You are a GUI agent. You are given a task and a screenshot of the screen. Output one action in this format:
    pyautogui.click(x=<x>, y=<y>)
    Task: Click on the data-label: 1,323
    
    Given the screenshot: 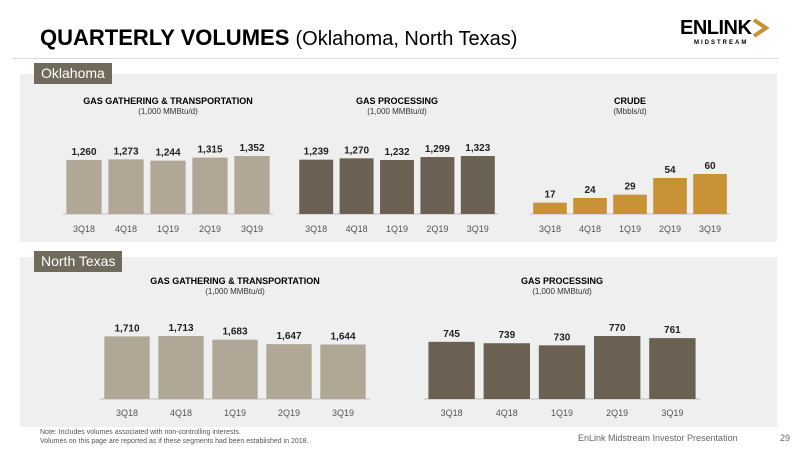 What is the action you would take?
    pyautogui.click(x=477, y=148)
    